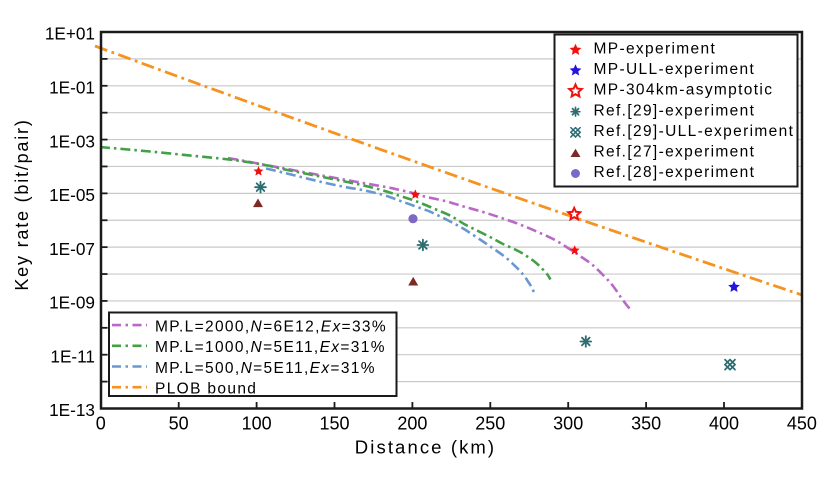  I want to click on svg-text: 1E-07, so click(72, 249).